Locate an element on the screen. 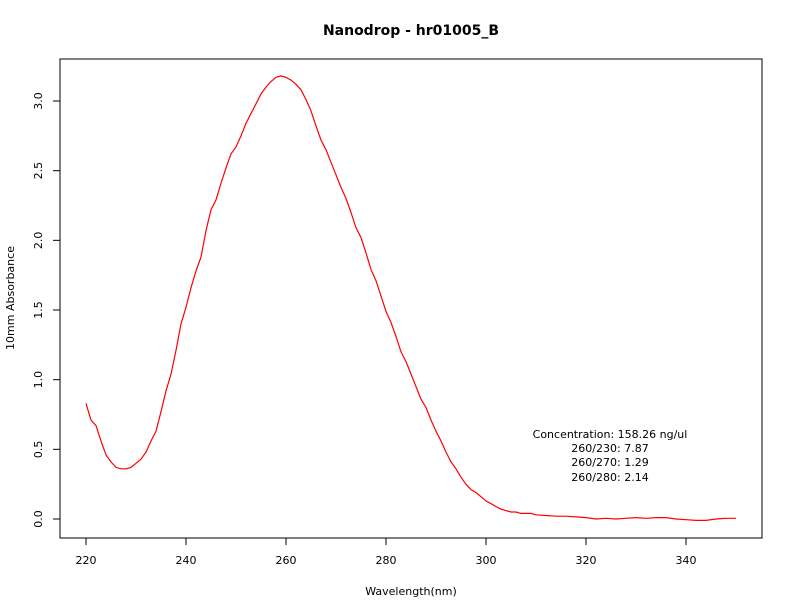  x-axis: 220 240 260 280 300 320 340 is located at coordinates (386, 552).